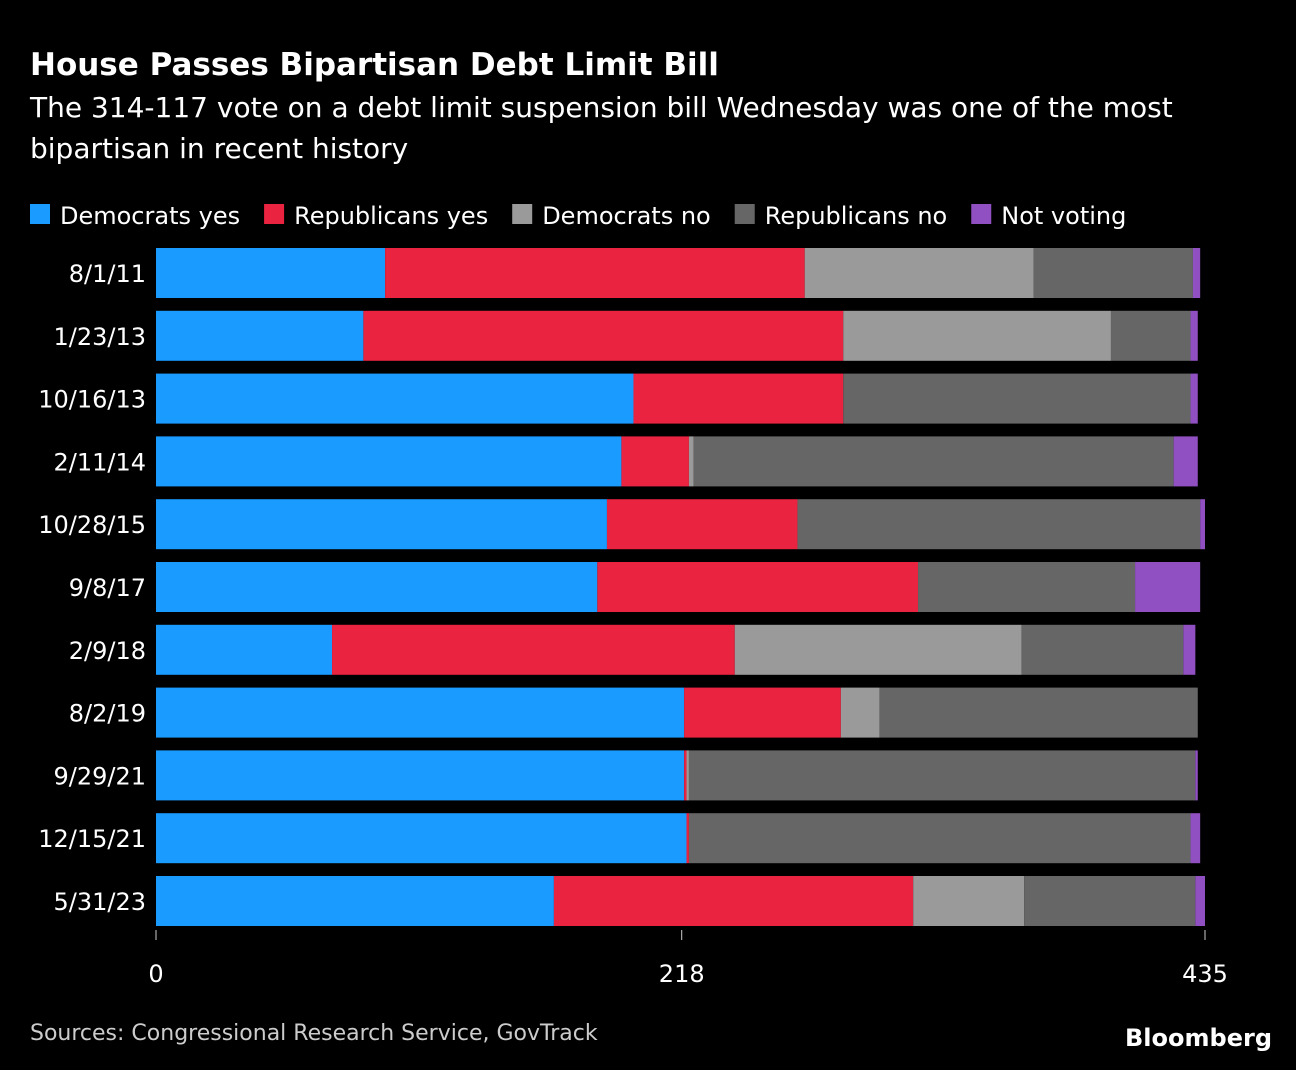  I want to click on y-tick-label: 2/11/14, so click(99, 462).